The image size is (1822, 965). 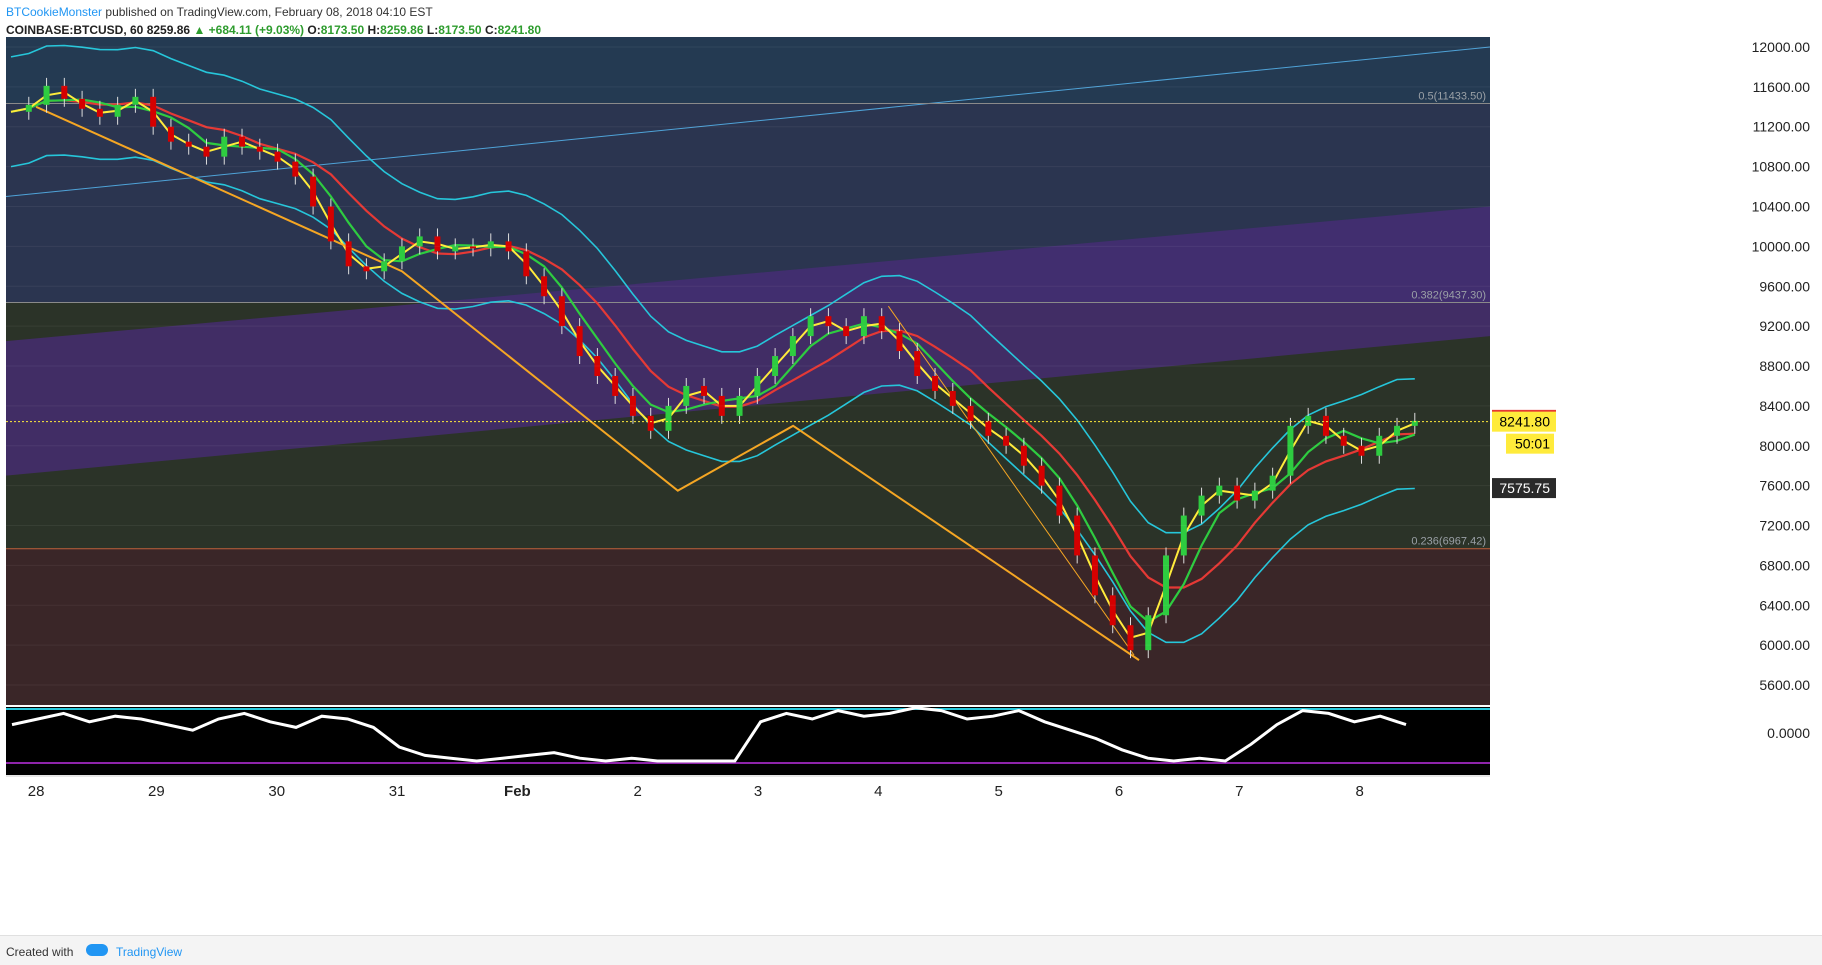 What do you see at coordinates (149, 952) in the screenshot?
I see `tradingview-link: TradingView` at bounding box center [149, 952].